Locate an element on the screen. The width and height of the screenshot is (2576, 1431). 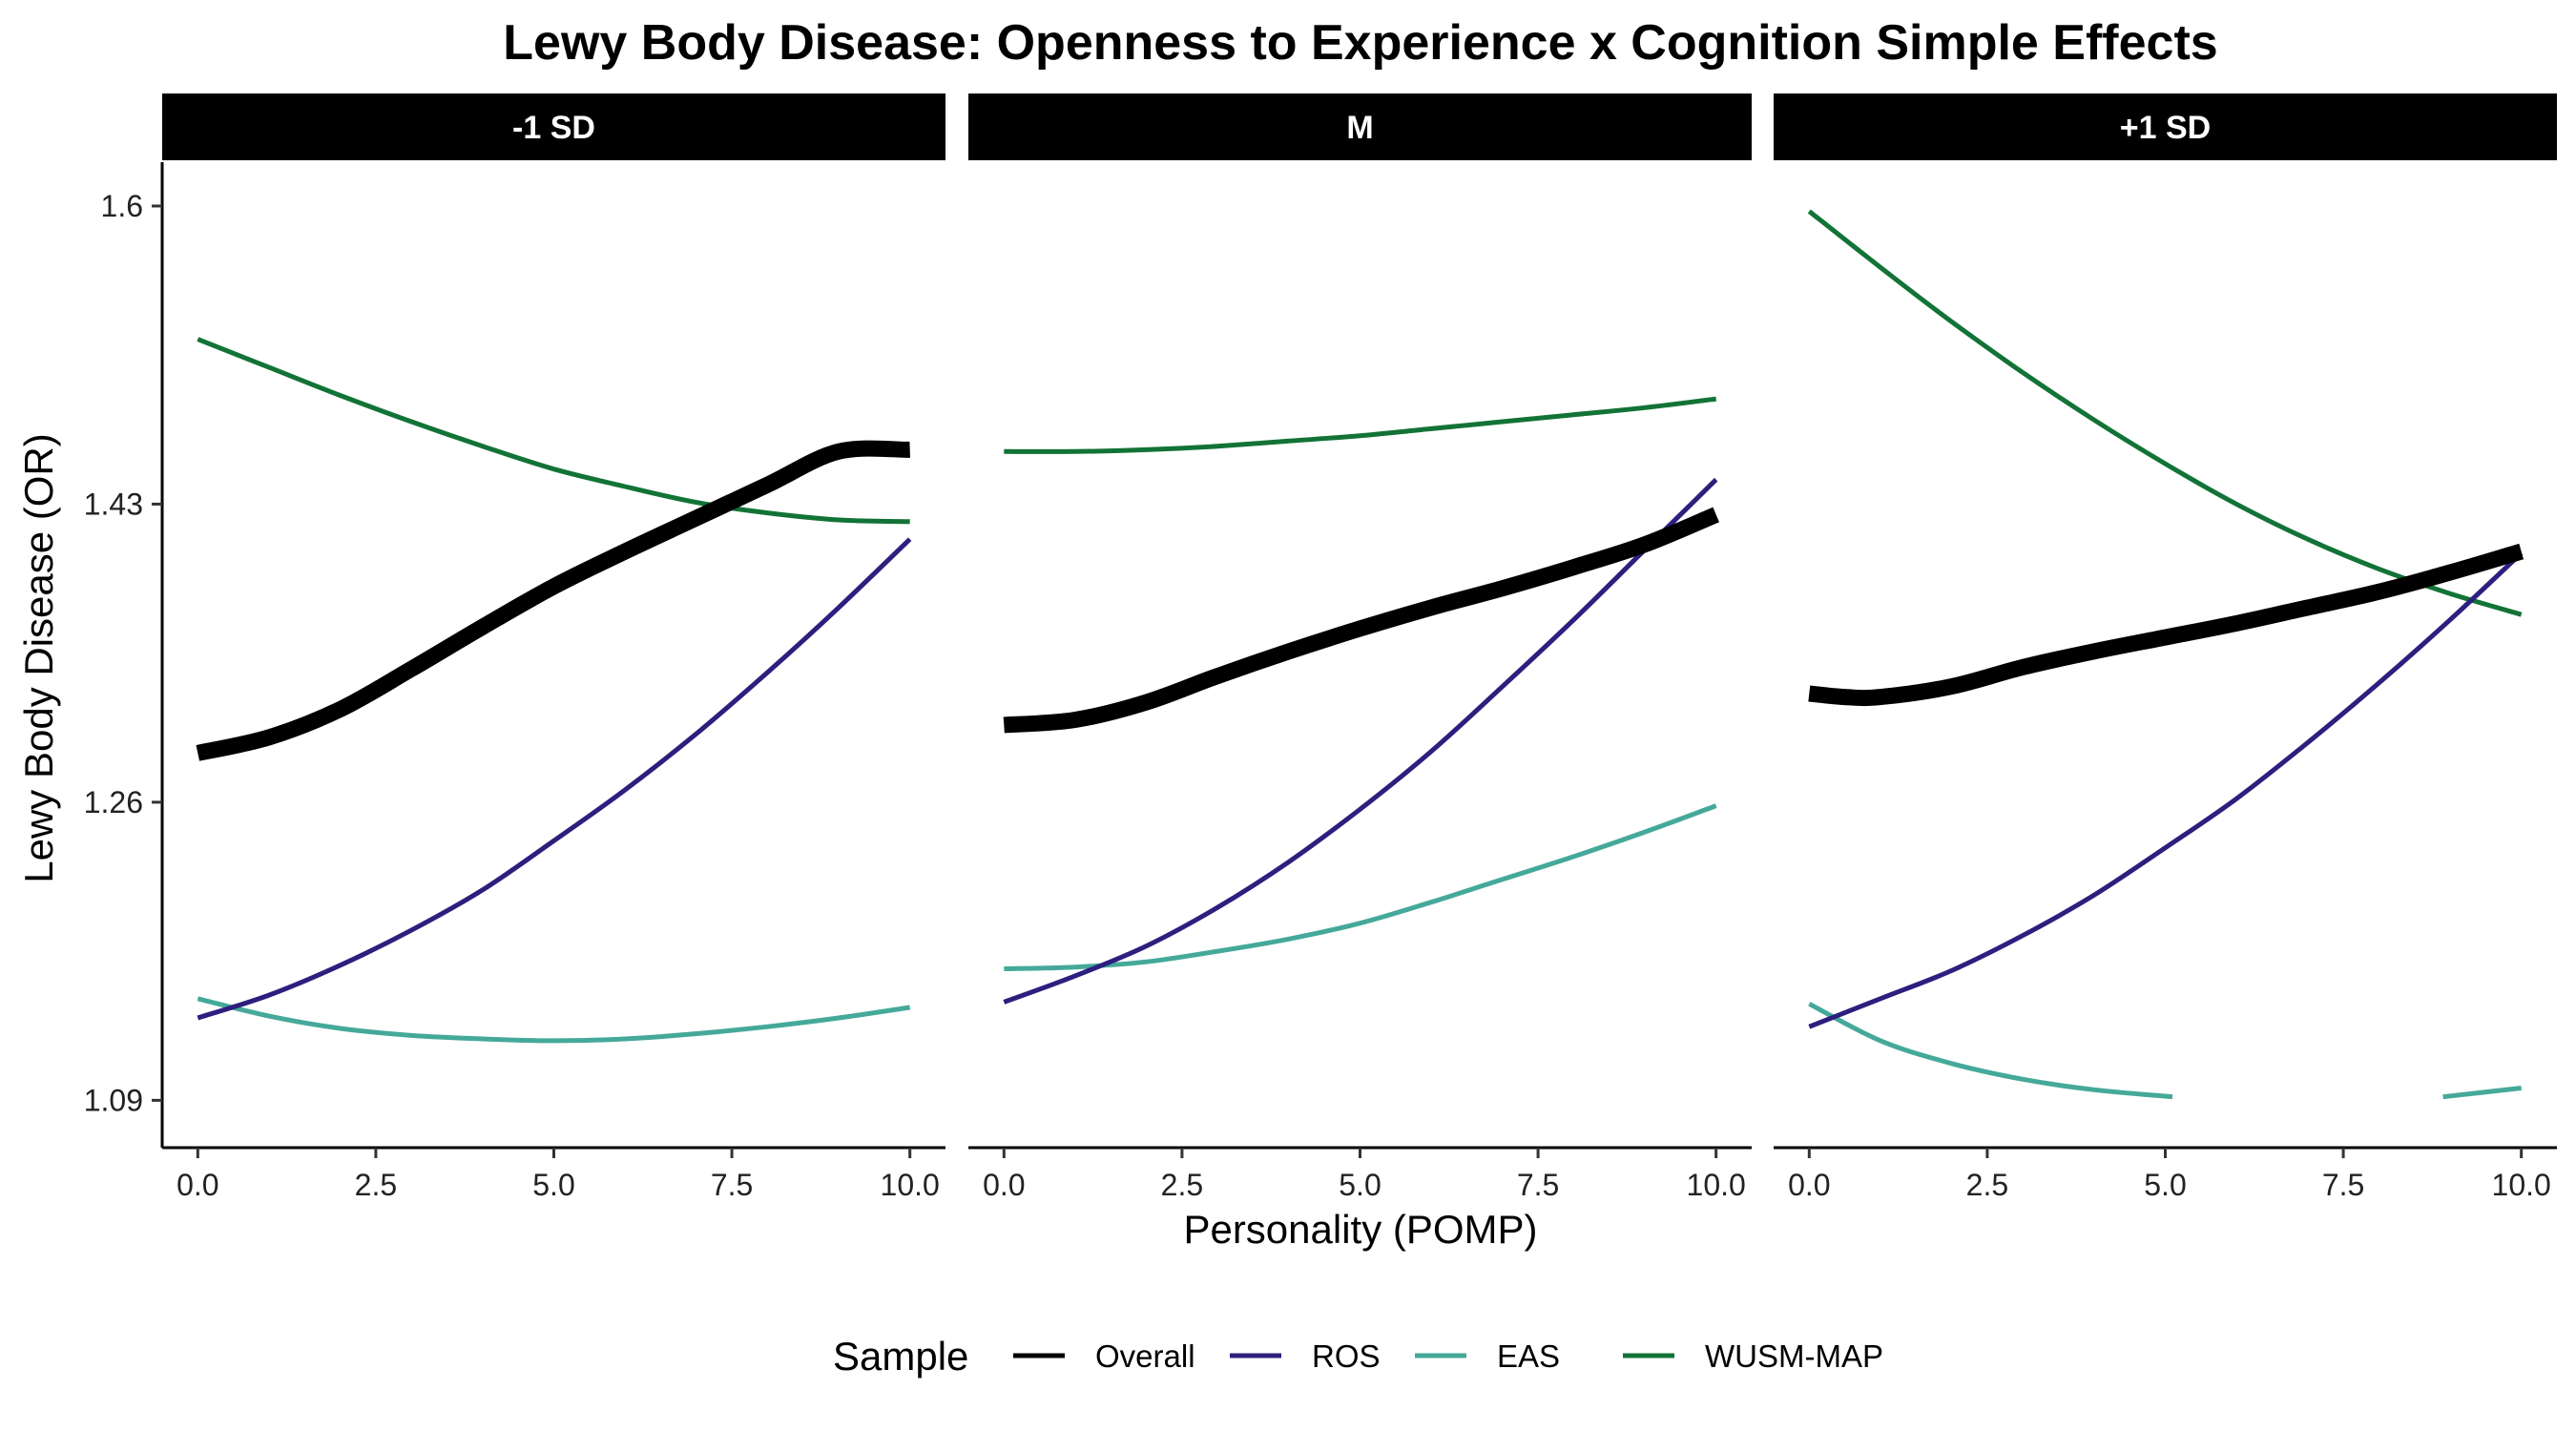
legend-item-eas: EAS is located at coordinates (1487, 1356).